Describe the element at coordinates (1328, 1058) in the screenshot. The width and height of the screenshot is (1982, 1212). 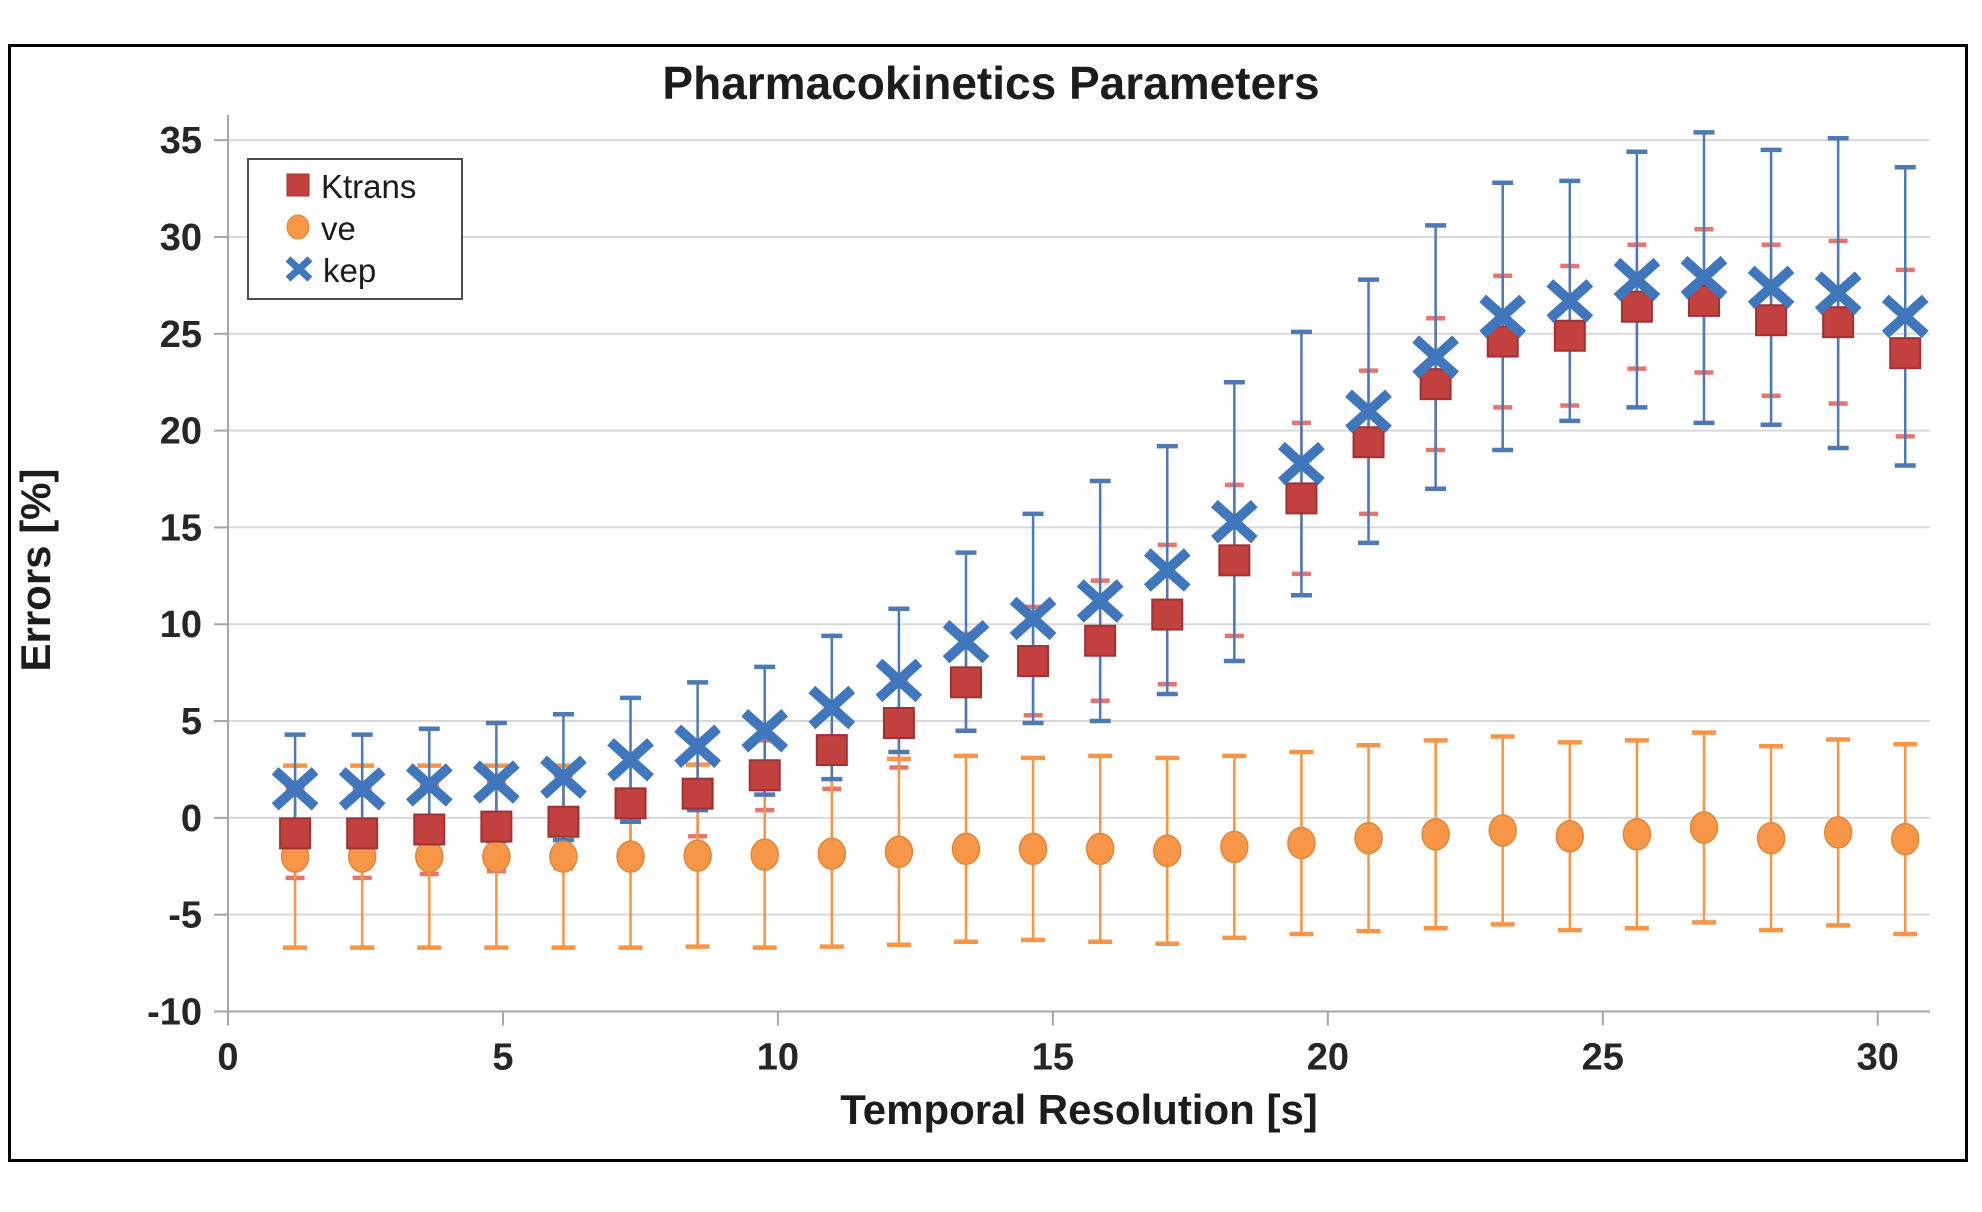
I see `x-tick-label: 20` at that location.